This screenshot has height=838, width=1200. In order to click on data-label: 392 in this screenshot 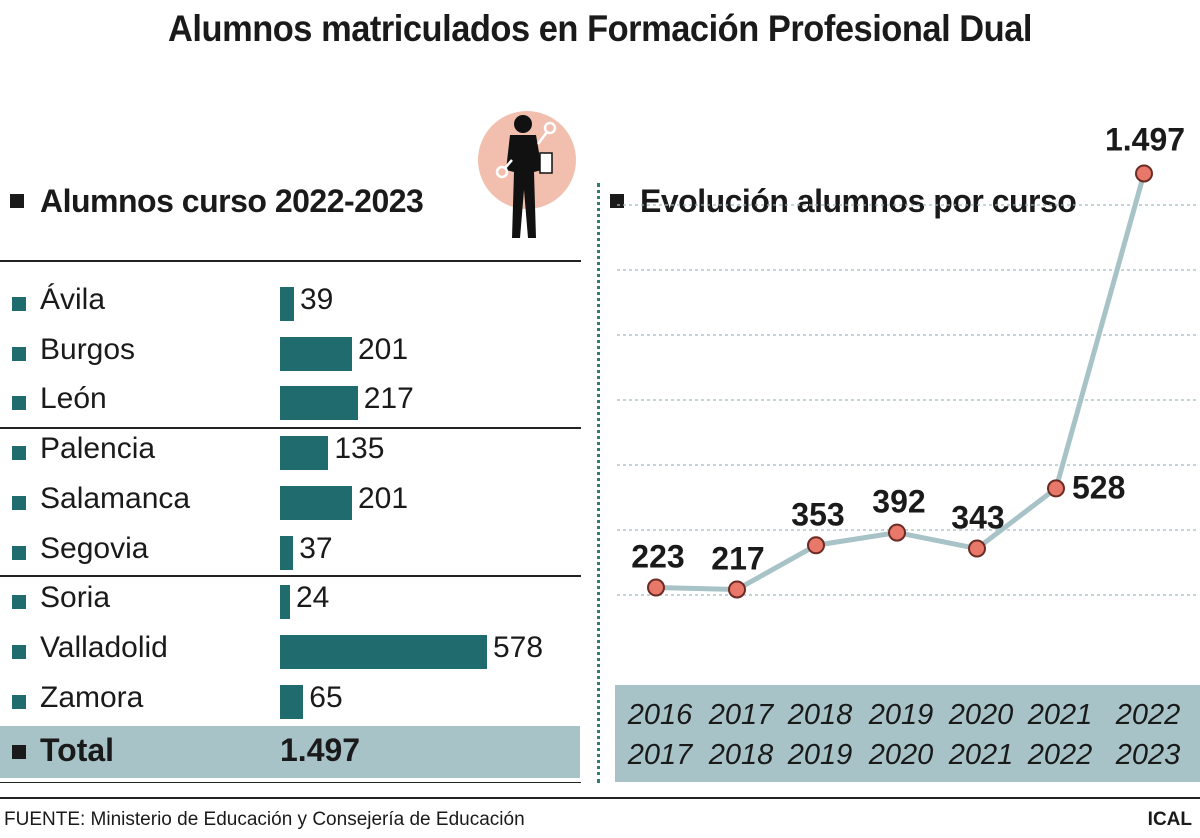, I will do `click(898, 502)`.